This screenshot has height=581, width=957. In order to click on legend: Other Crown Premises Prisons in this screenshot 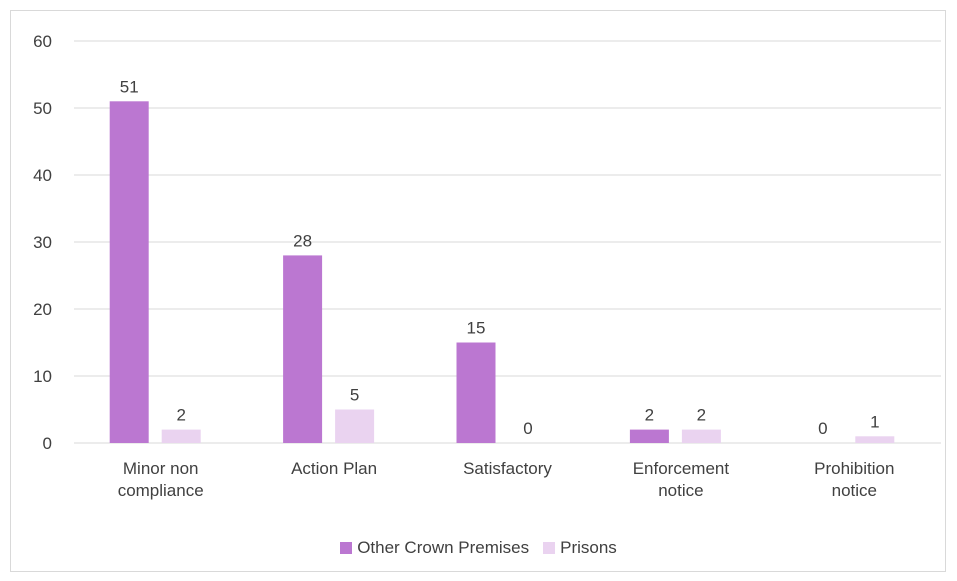, I will do `click(478, 548)`.